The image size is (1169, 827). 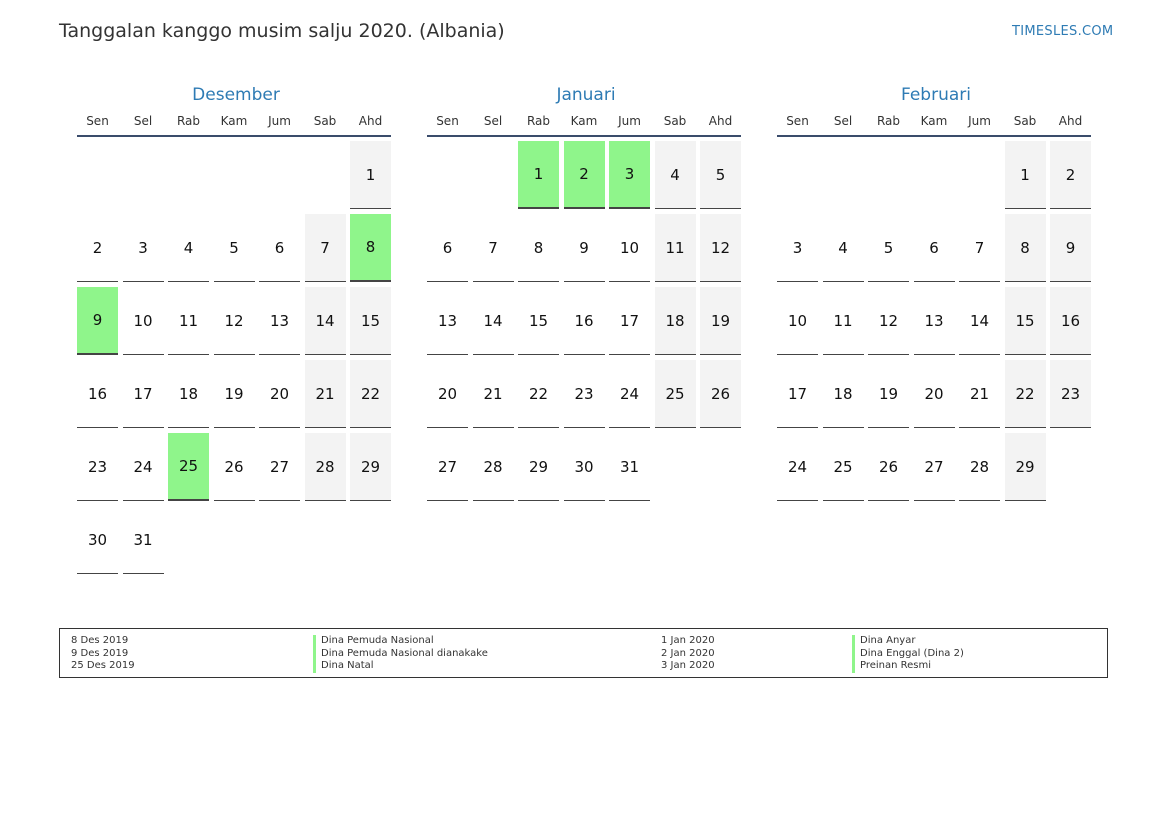 I want to click on day-cell: 16, so click(x=584, y=321).